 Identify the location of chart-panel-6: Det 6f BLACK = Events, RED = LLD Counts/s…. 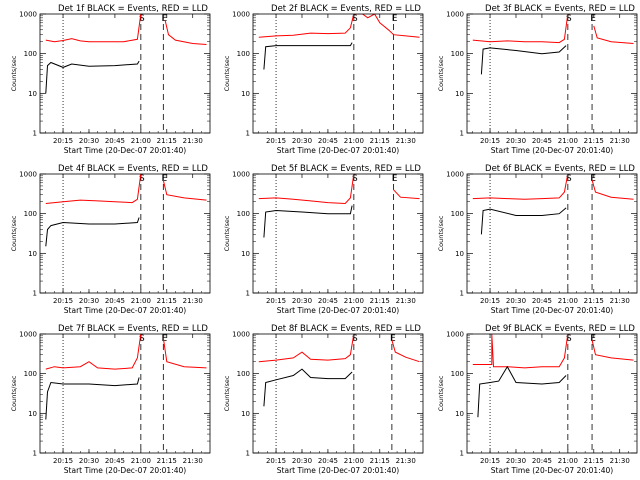
(537, 239).